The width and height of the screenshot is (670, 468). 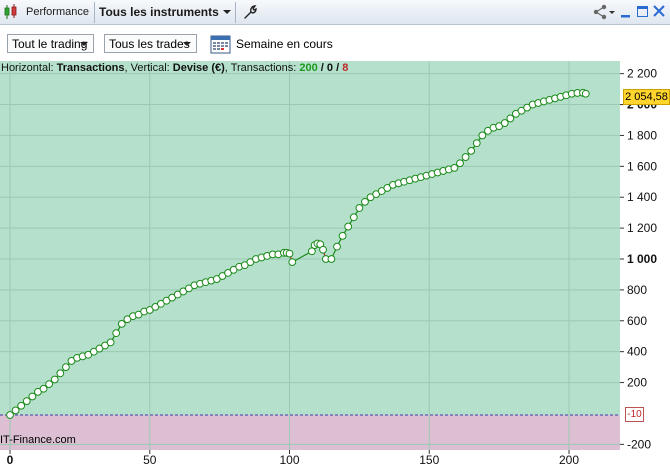 What do you see at coordinates (637, 290) in the screenshot?
I see `y-tick-label: 800` at bounding box center [637, 290].